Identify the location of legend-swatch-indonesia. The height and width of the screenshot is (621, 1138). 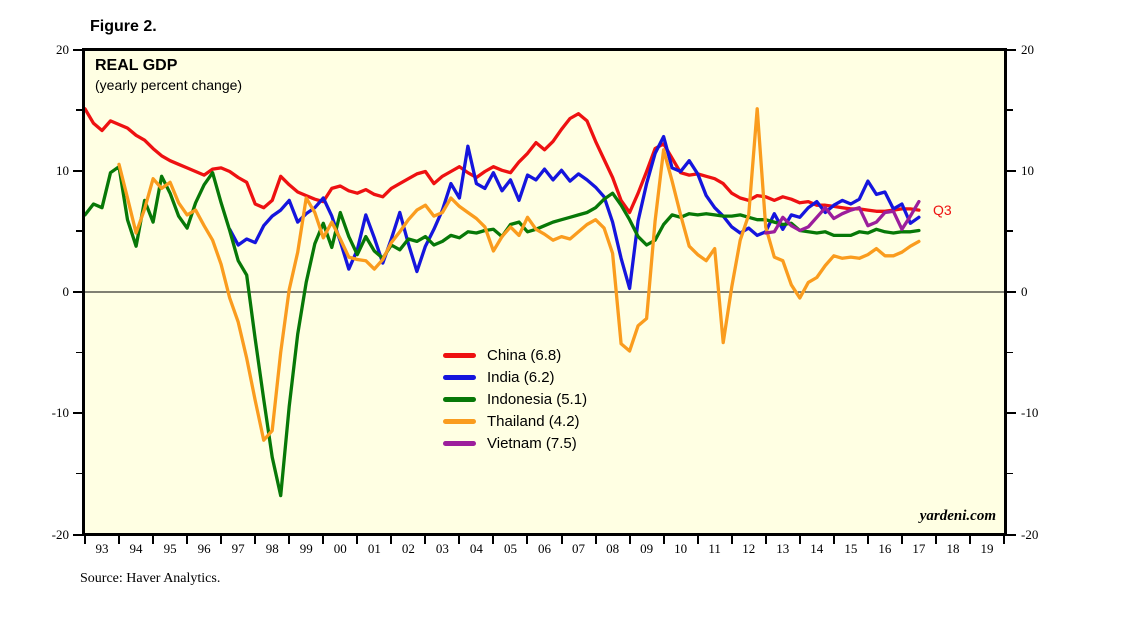
(459, 399).